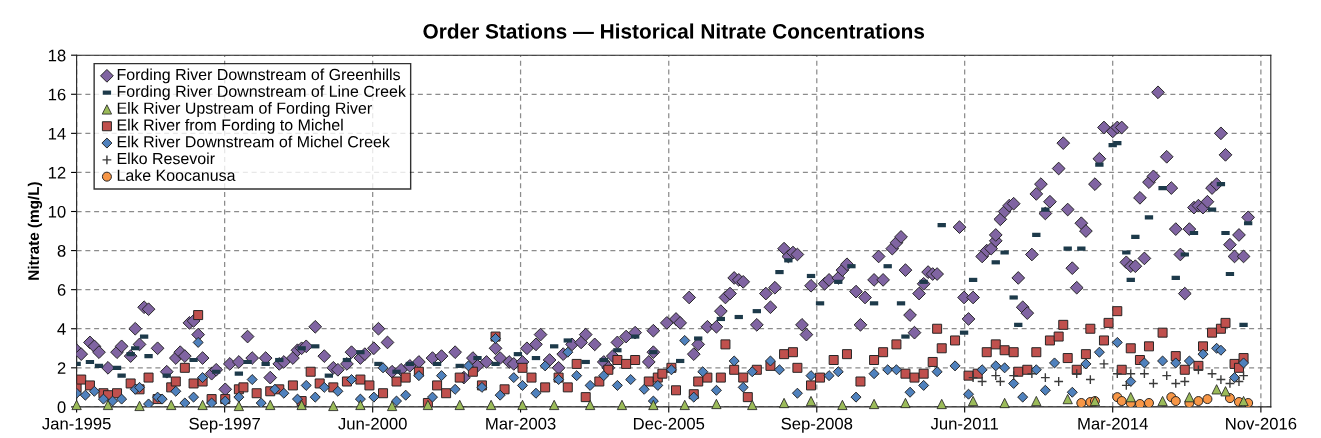  I want to click on y-tick-label: 8, so click(61, 250).